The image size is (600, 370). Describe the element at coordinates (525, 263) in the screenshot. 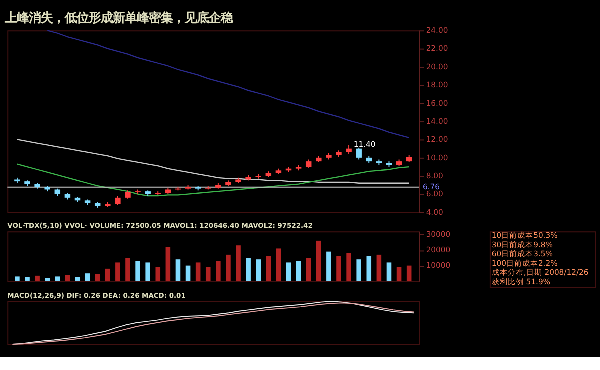

I see `text: 100日前成本2.2%` at that location.